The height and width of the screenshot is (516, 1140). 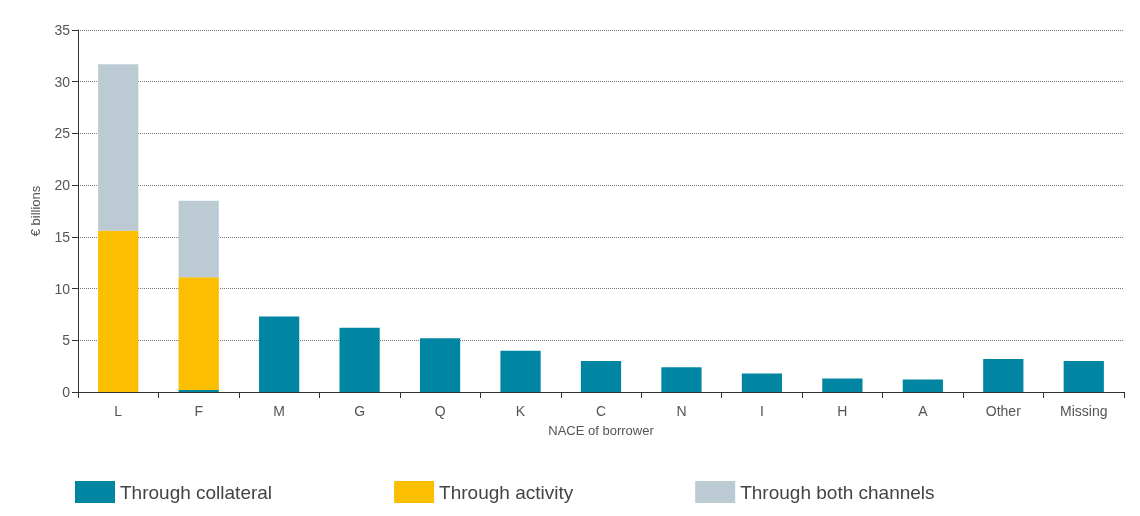 I want to click on y-tick-label: 35, so click(x=62, y=30).